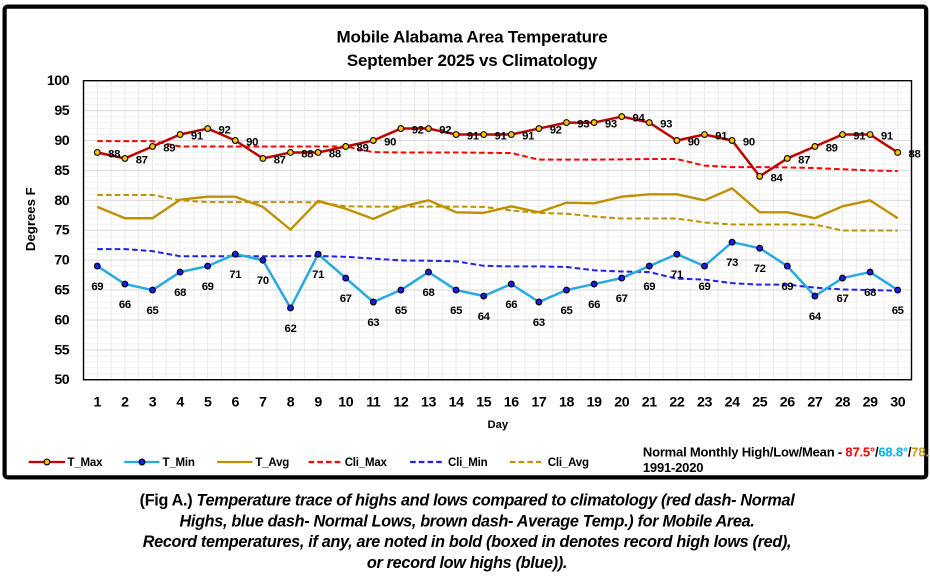 The height and width of the screenshot is (579, 930). I want to click on svg-text: 63, so click(539, 323).